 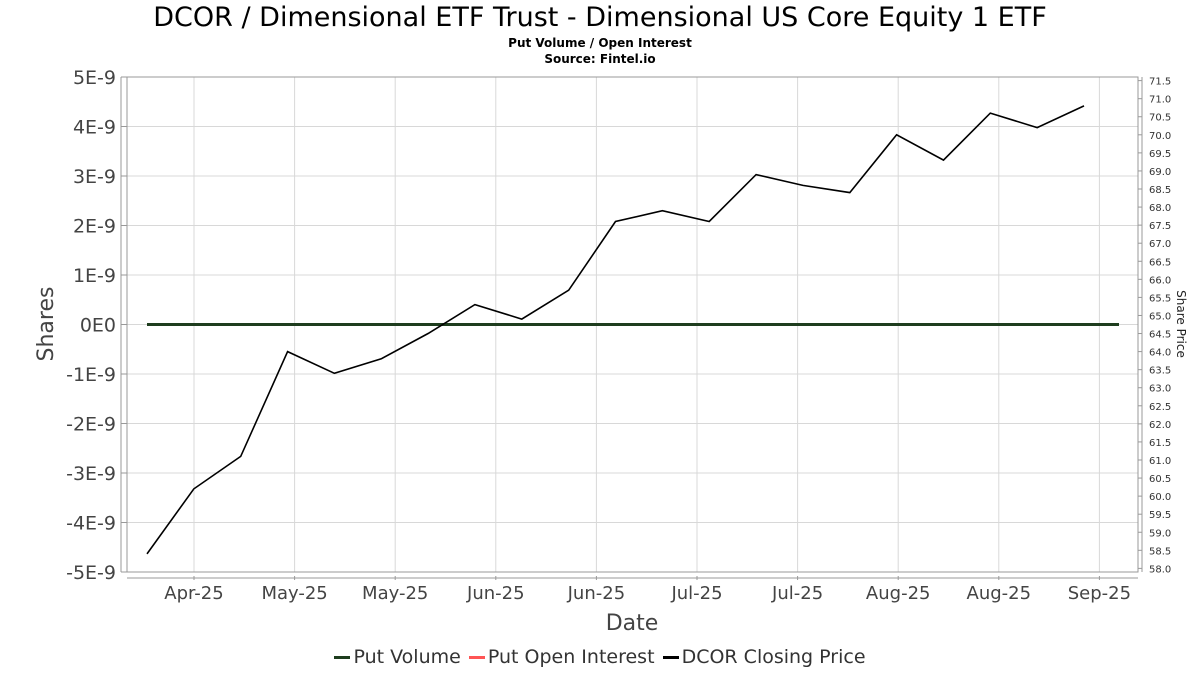 What do you see at coordinates (91, 573) in the screenshot?
I see `y-tick-label: -5E-9` at bounding box center [91, 573].